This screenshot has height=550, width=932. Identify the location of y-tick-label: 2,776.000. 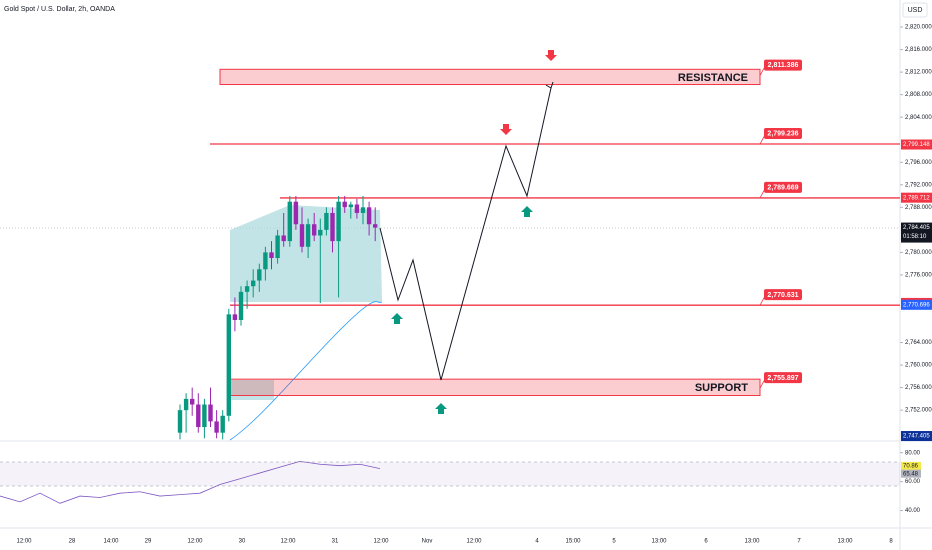
(918, 276).